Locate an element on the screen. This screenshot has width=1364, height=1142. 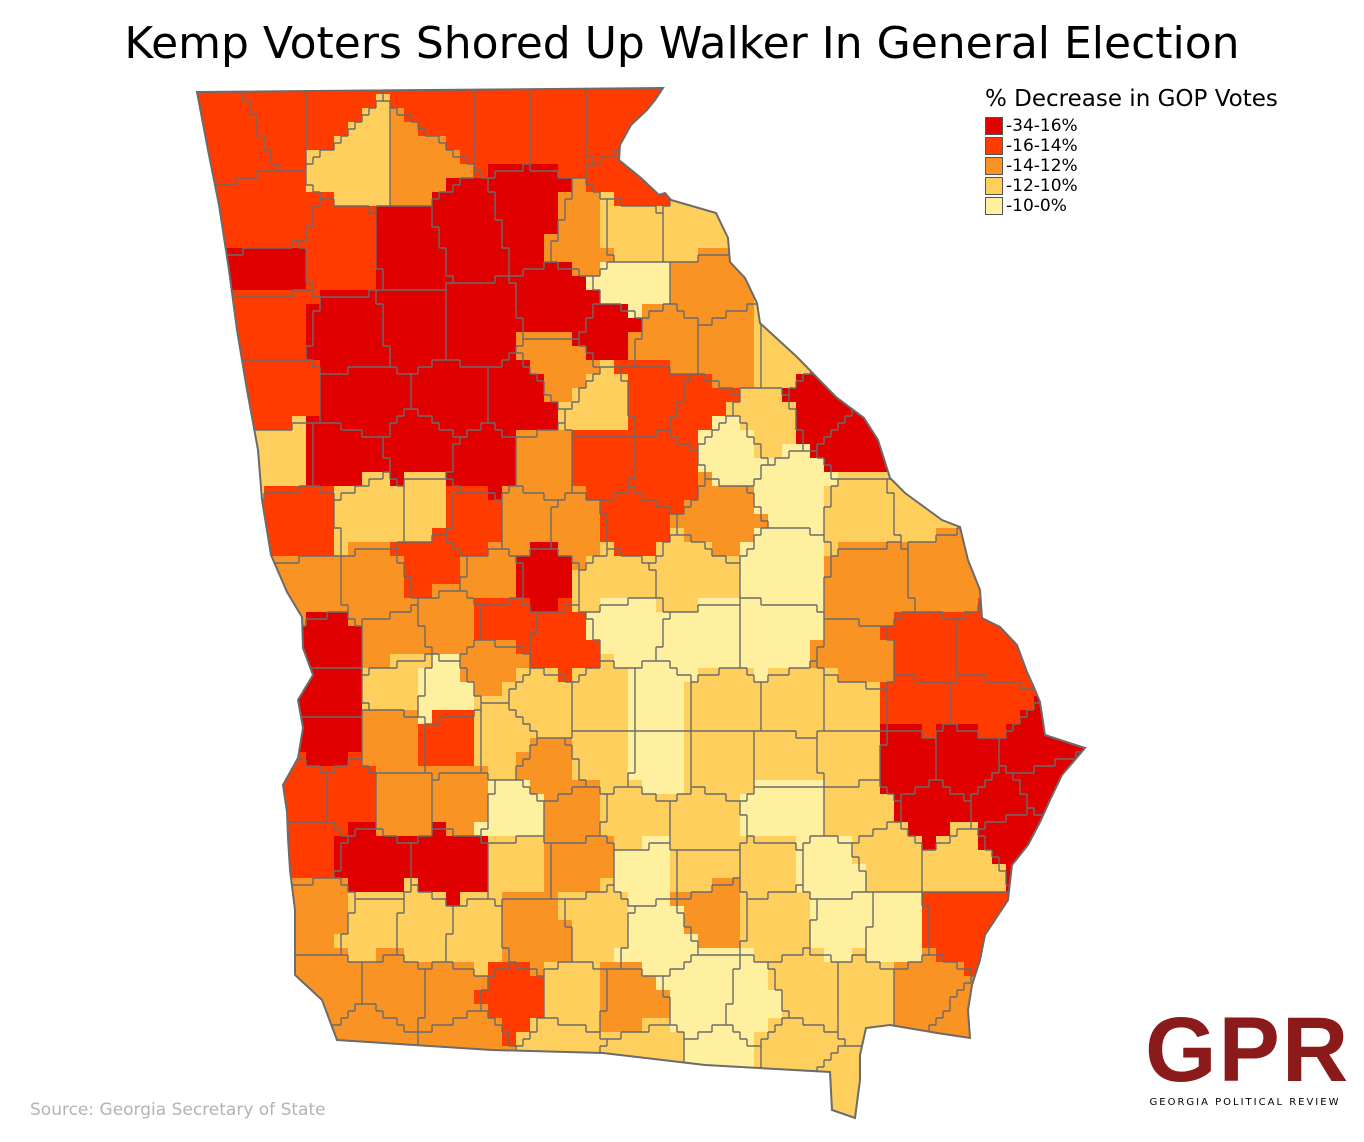
legend-item: -12-10% is located at coordinates (1131, 186).